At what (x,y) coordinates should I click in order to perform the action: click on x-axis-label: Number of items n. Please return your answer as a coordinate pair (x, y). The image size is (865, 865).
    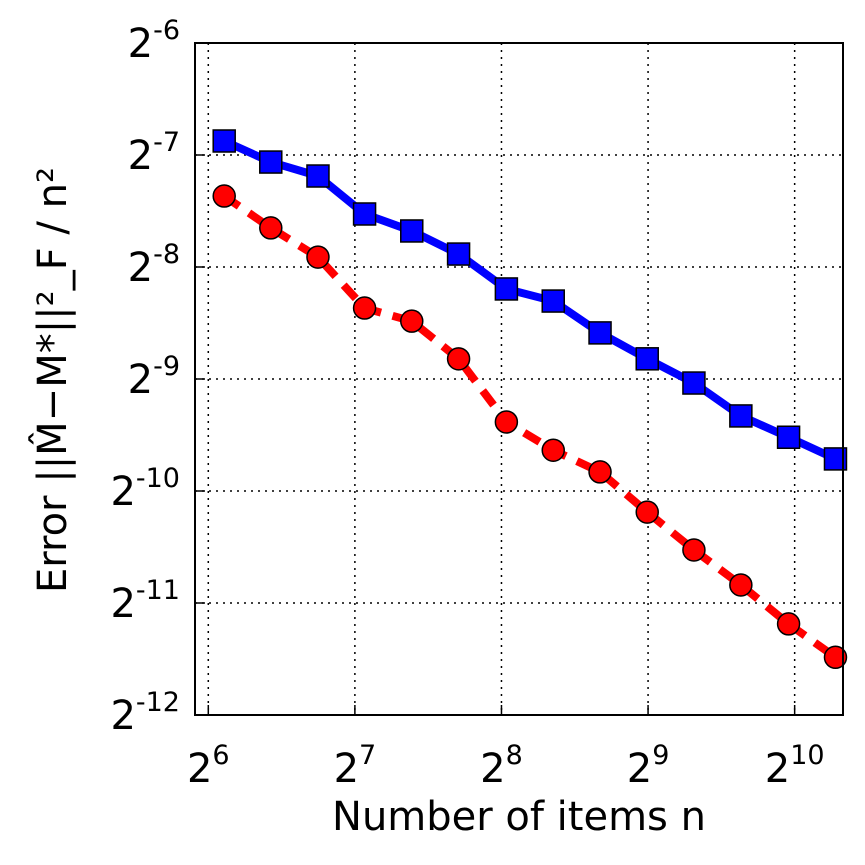
    Looking at the image, I should click on (519, 817).